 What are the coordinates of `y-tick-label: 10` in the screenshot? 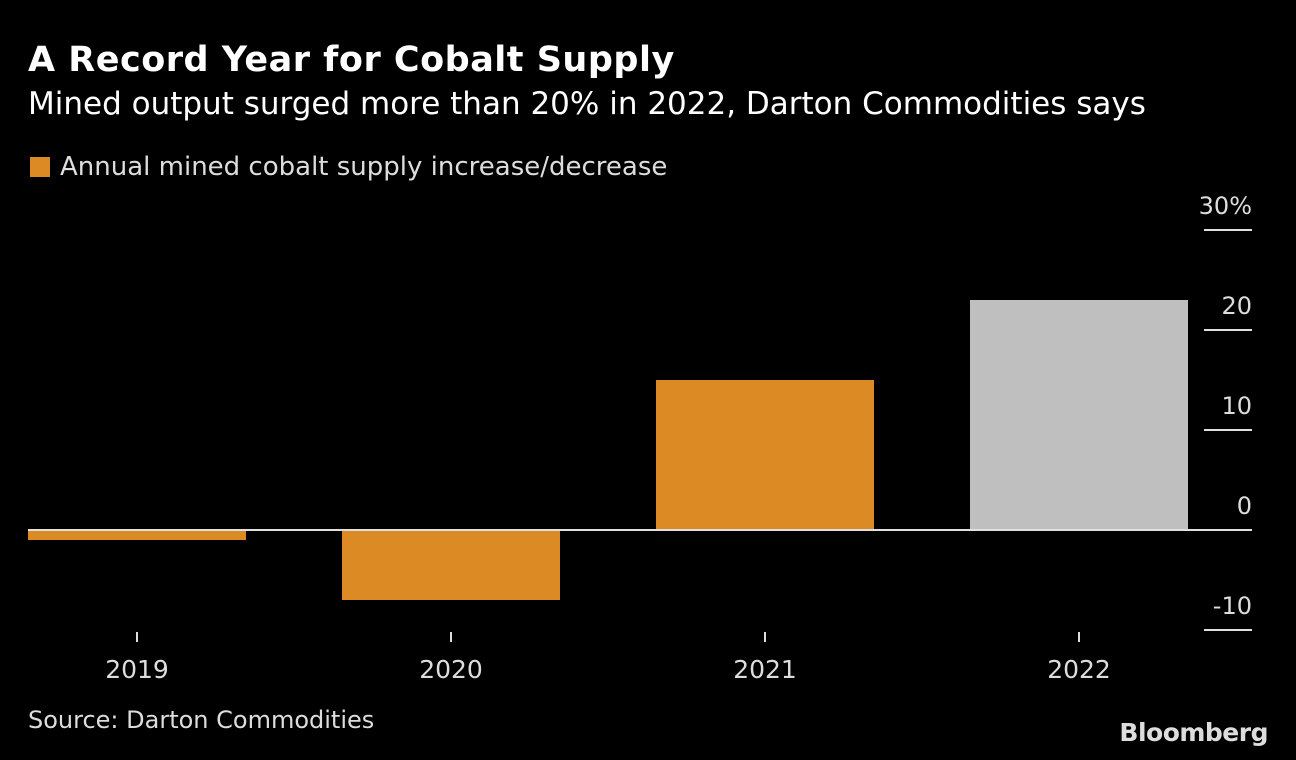 It's located at (1236, 406).